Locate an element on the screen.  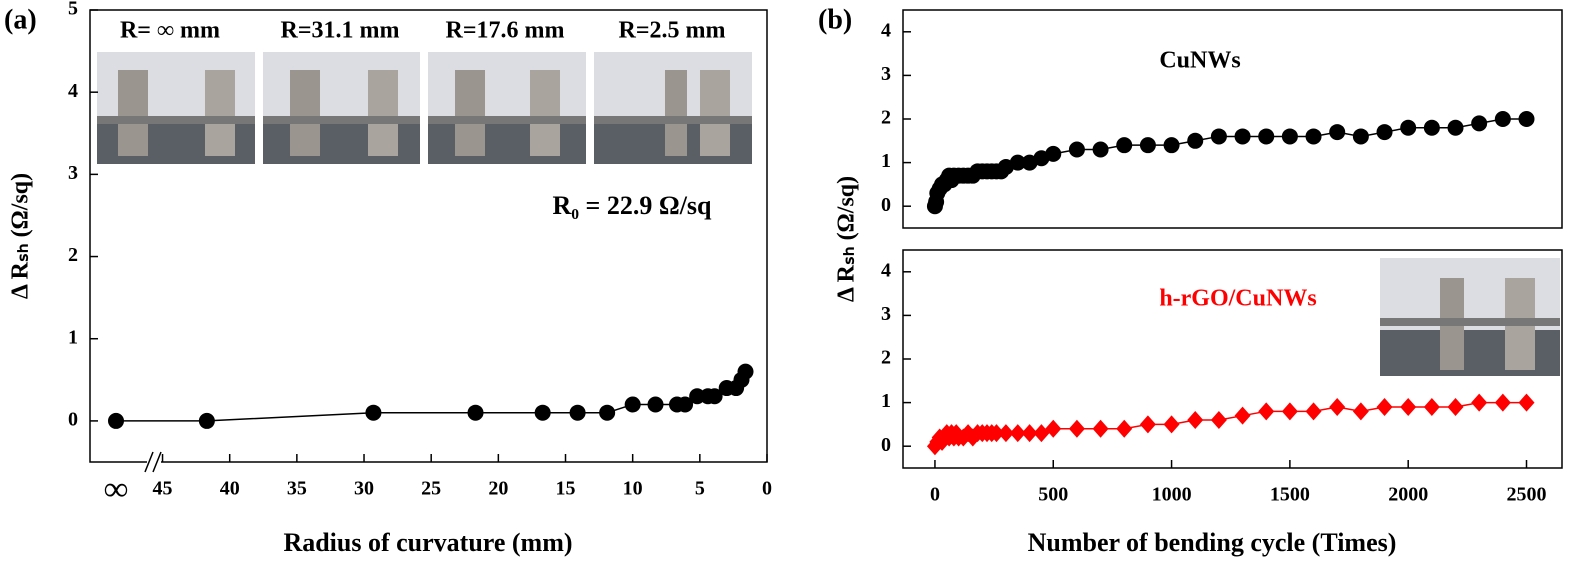
x-tick-label: 35 is located at coordinates (297, 489).